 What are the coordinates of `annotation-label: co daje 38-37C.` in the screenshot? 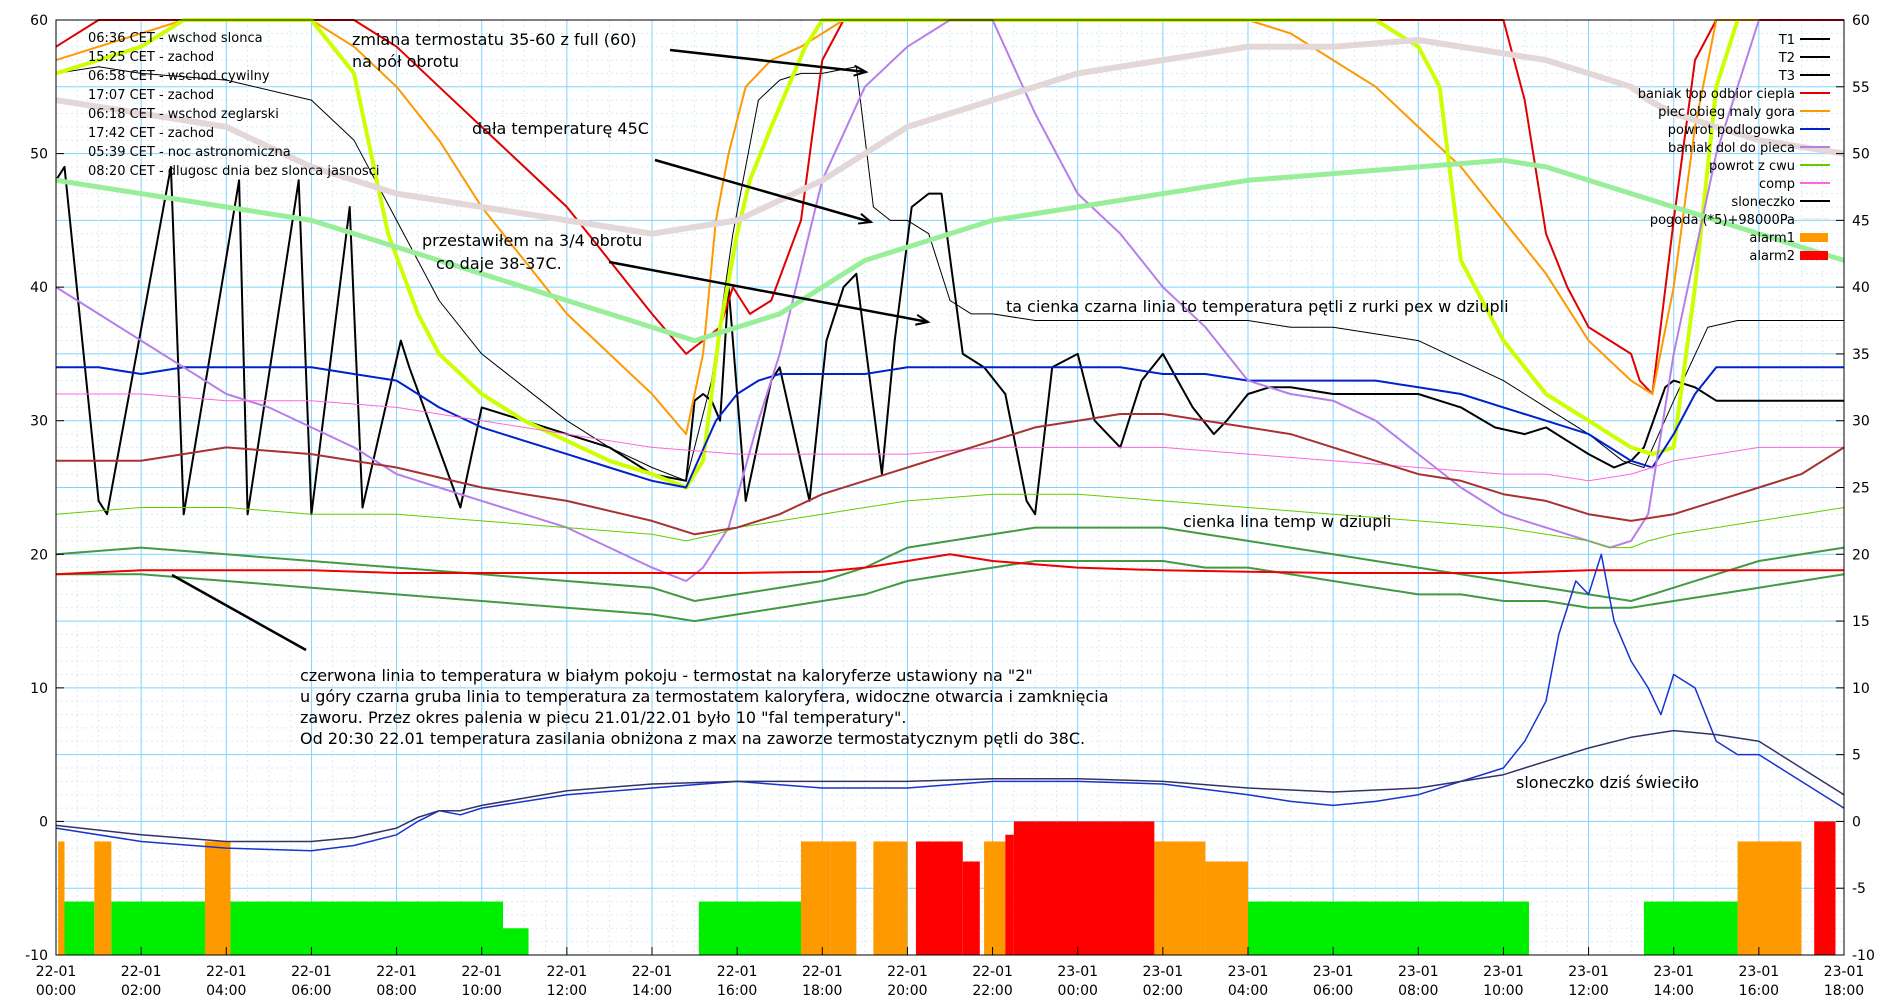 It's located at (499, 263).